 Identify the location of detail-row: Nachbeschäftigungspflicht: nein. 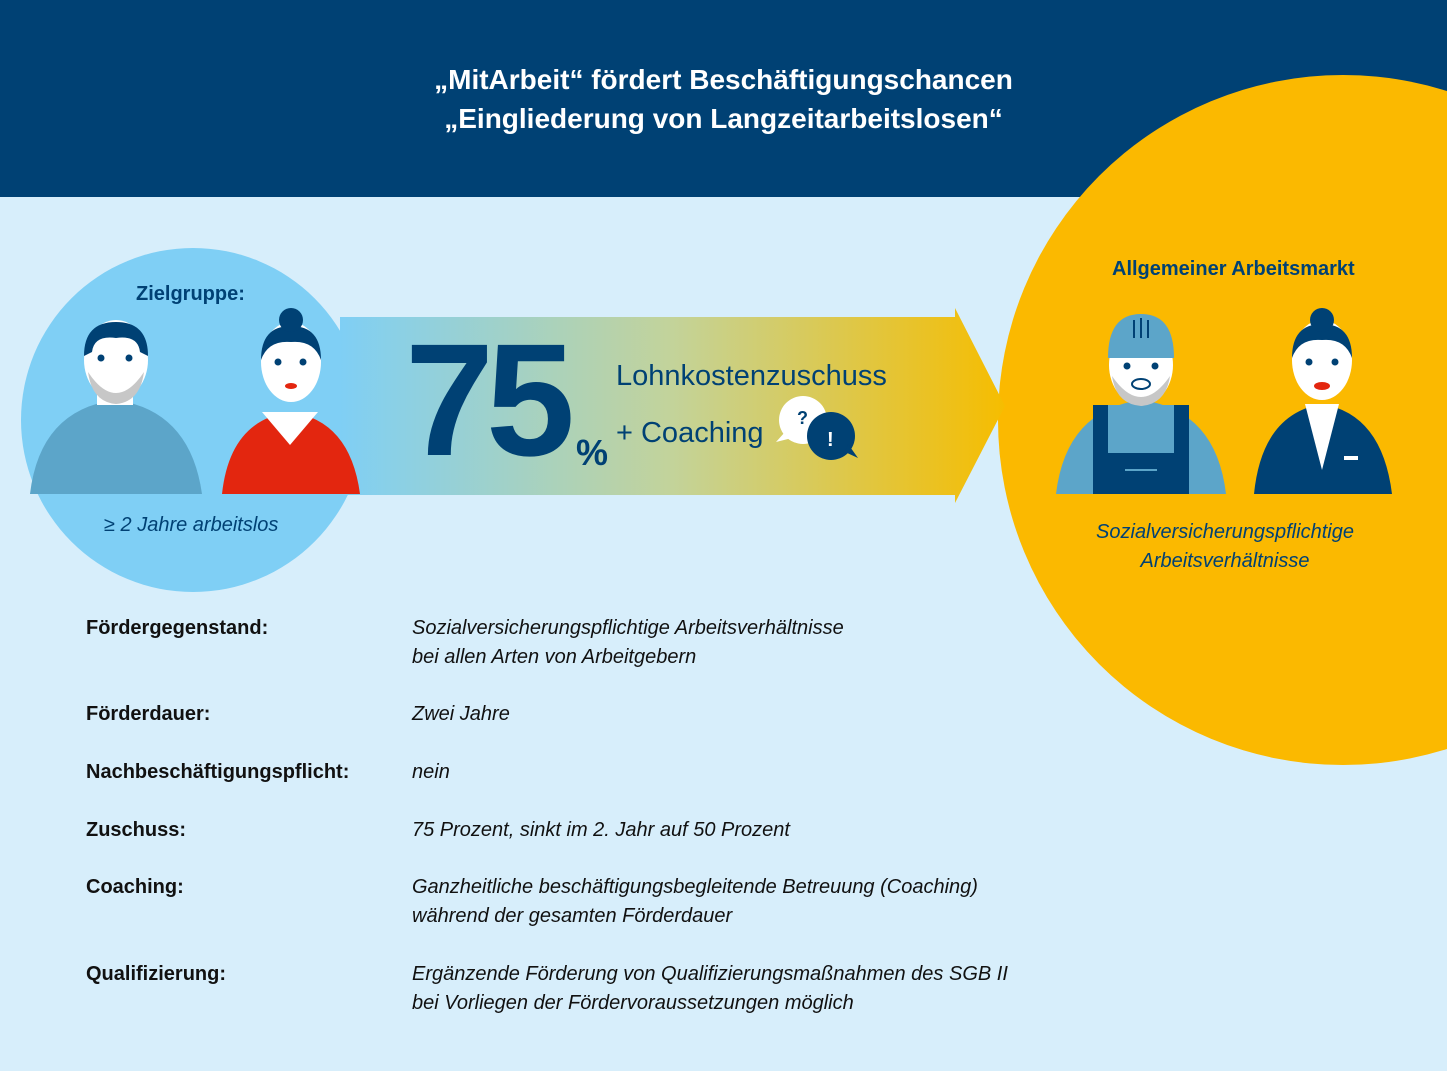
(268, 772).